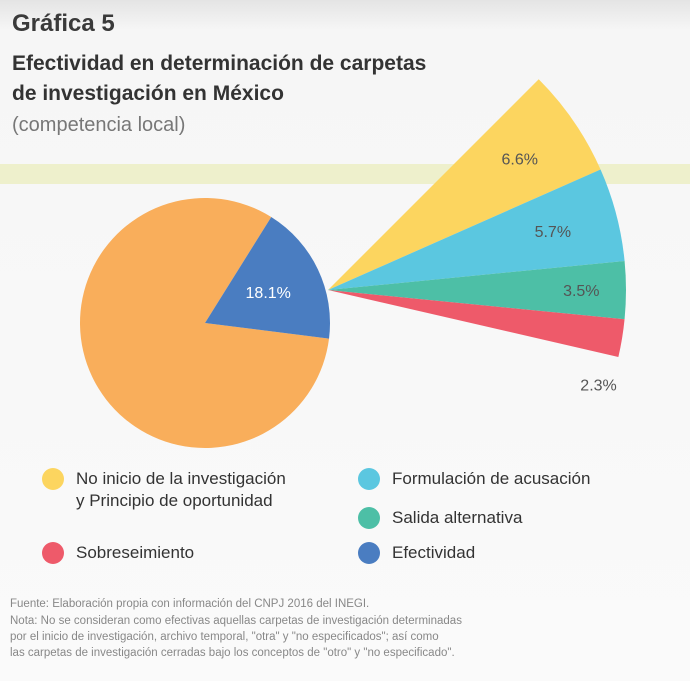  What do you see at coordinates (598, 385) in the screenshot?
I see `data-label-3: 2.3%` at bounding box center [598, 385].